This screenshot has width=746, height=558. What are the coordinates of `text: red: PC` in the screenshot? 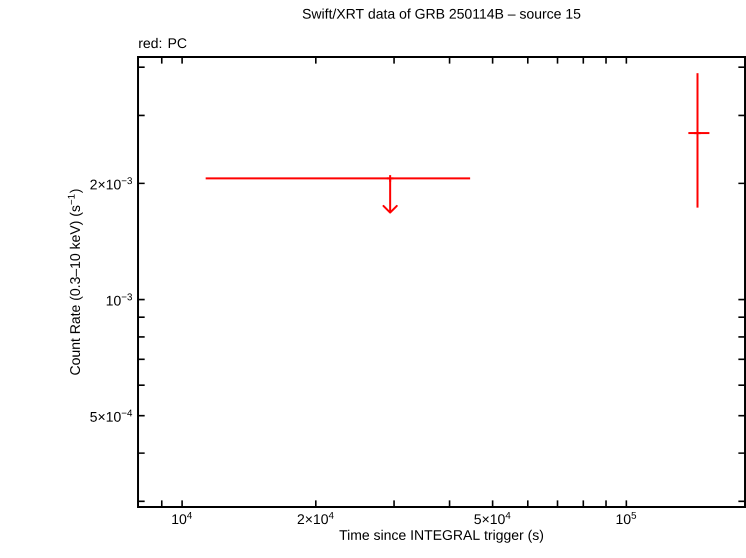 It's located at (162, 43).